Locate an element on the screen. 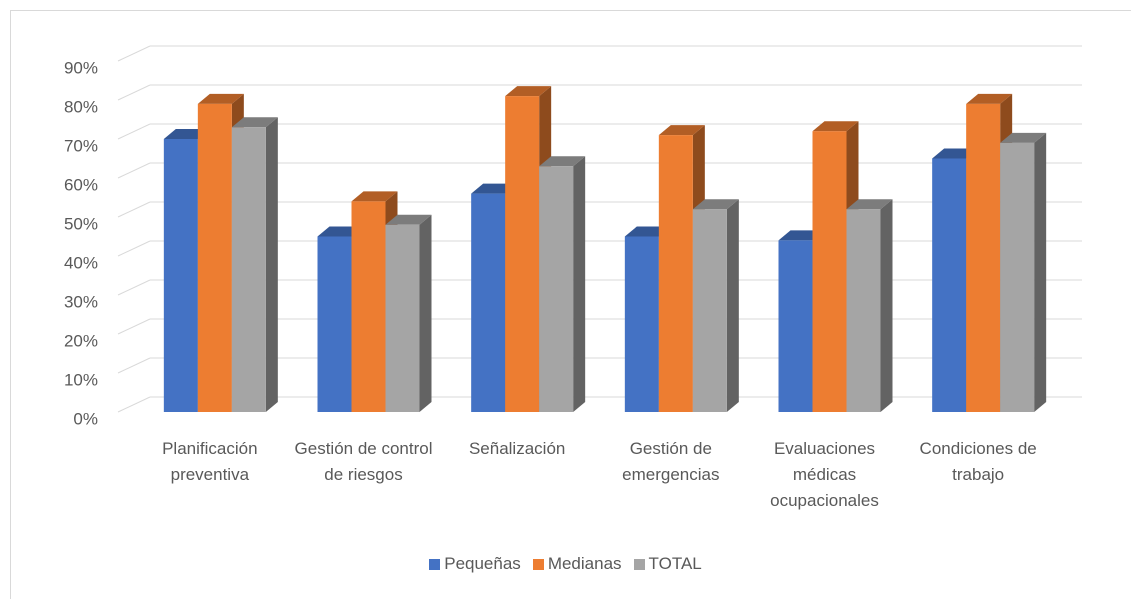 This screenshot has height=599, width=1131. y-tick-label: 40% is located at coordinates (81, 262).